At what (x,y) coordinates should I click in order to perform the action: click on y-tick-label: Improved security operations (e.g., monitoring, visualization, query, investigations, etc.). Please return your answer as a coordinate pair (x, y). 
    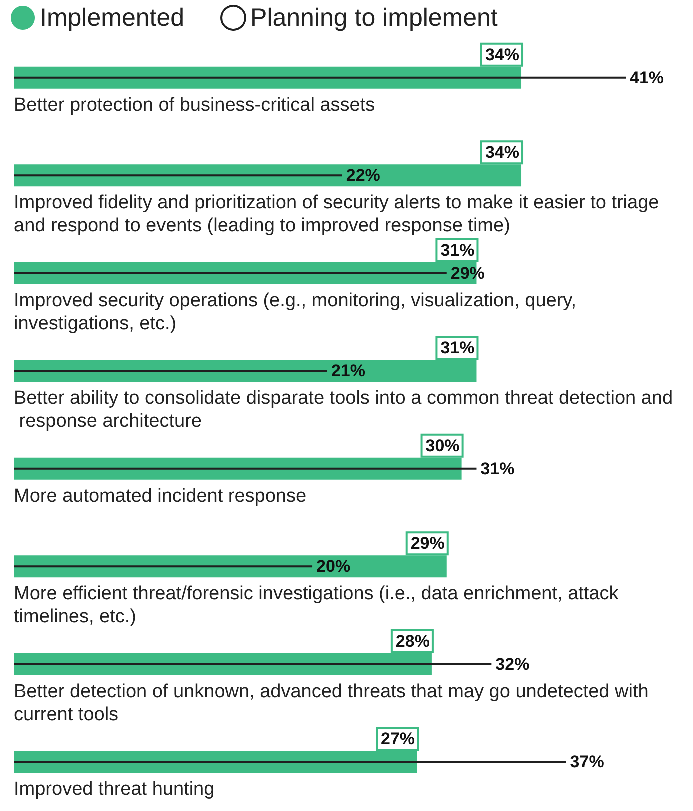
    Looking at the image, I should click on (298, 312).